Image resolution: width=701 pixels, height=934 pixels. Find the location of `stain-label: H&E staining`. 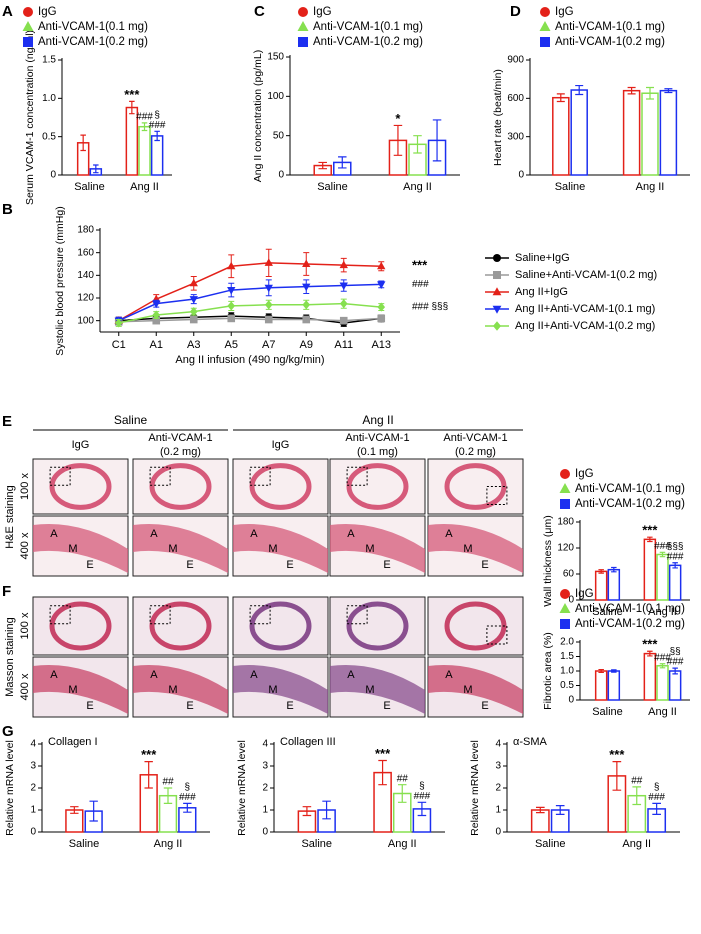

stain-label: H&E staining is located at coordinates (10, 517).